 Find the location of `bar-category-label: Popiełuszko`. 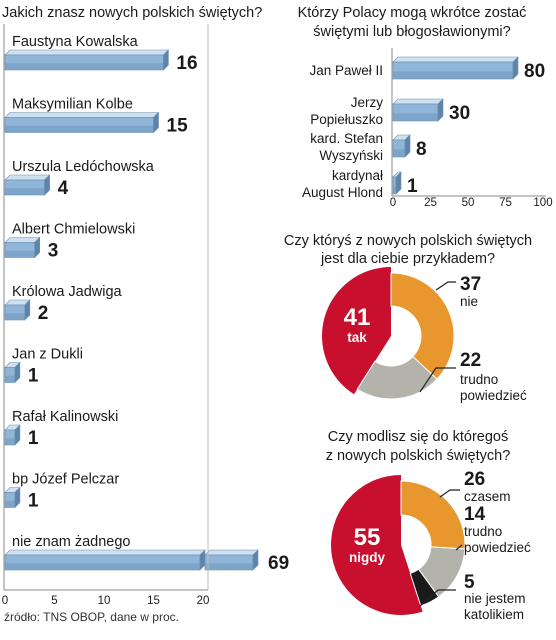

bar-category-label: Popiełuszko is located at coordinates (346, 119).